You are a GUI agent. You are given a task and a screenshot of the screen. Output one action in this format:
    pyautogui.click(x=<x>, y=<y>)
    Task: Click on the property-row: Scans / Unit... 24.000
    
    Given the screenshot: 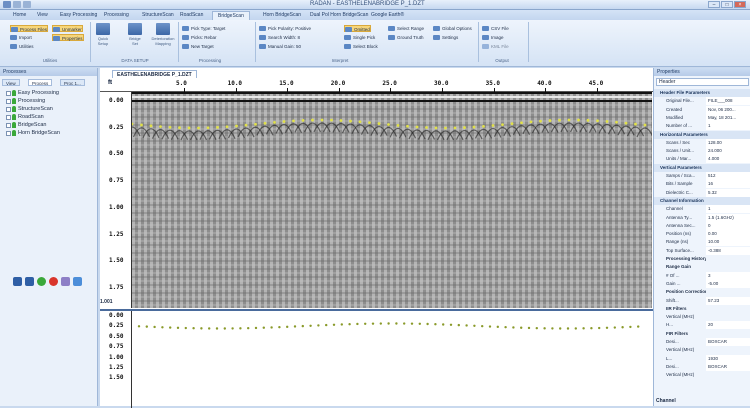 What is the action you would take?
    pyautogui.click(x=702, y=151)
    